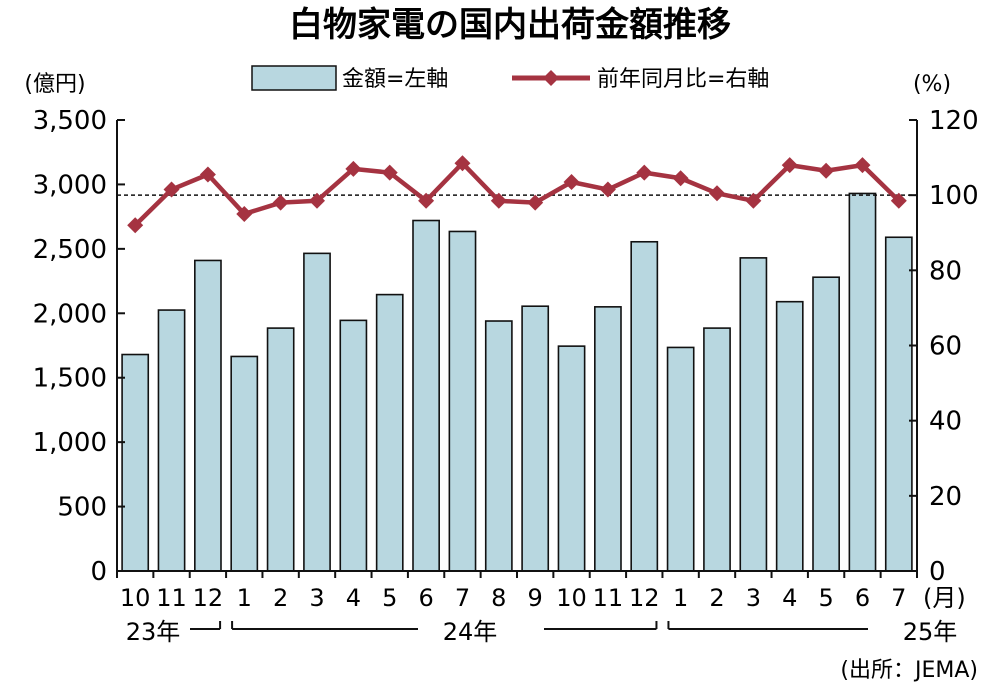 The image size is (1000, 691). What do you see at coordinates (54, 84) in the screenshot?
I see `left-axis-unit: (億円)` at bounding box center [54, 84].